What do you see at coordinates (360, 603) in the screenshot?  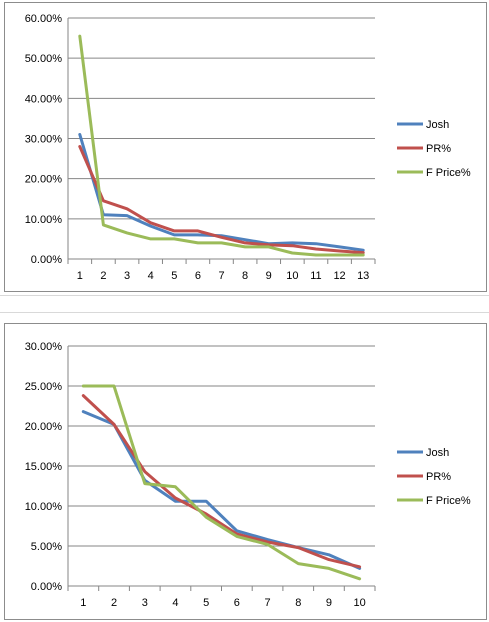 I see `chart-2-x-tick-label: 10` at bounding box center [360, 603].